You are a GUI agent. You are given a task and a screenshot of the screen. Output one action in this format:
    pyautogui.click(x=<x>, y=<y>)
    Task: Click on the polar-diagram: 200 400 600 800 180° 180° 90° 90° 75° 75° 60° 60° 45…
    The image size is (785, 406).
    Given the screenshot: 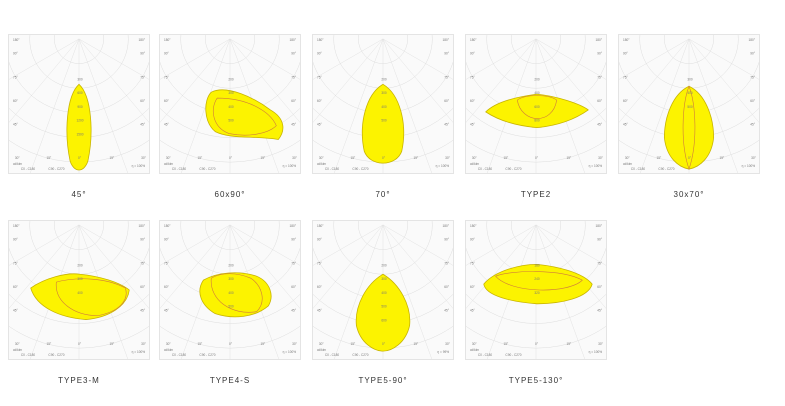 What is the action you would take?
    pyautogui.click(x=536, y=104)
    